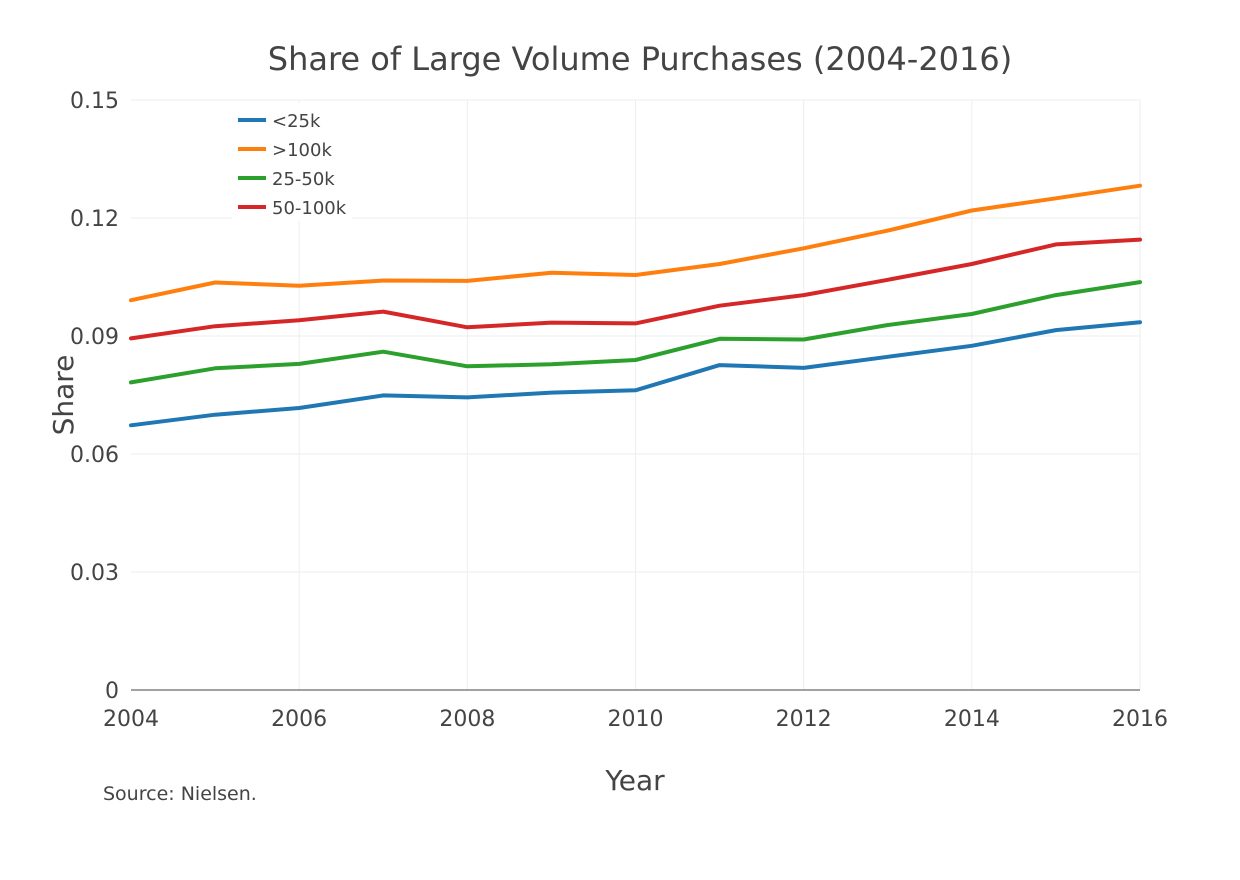 This screenshot has width=1240, height=880. Describe the element at coordinates (63, 395) in the screenshot. I see `y-axis-title: Share` at that location.